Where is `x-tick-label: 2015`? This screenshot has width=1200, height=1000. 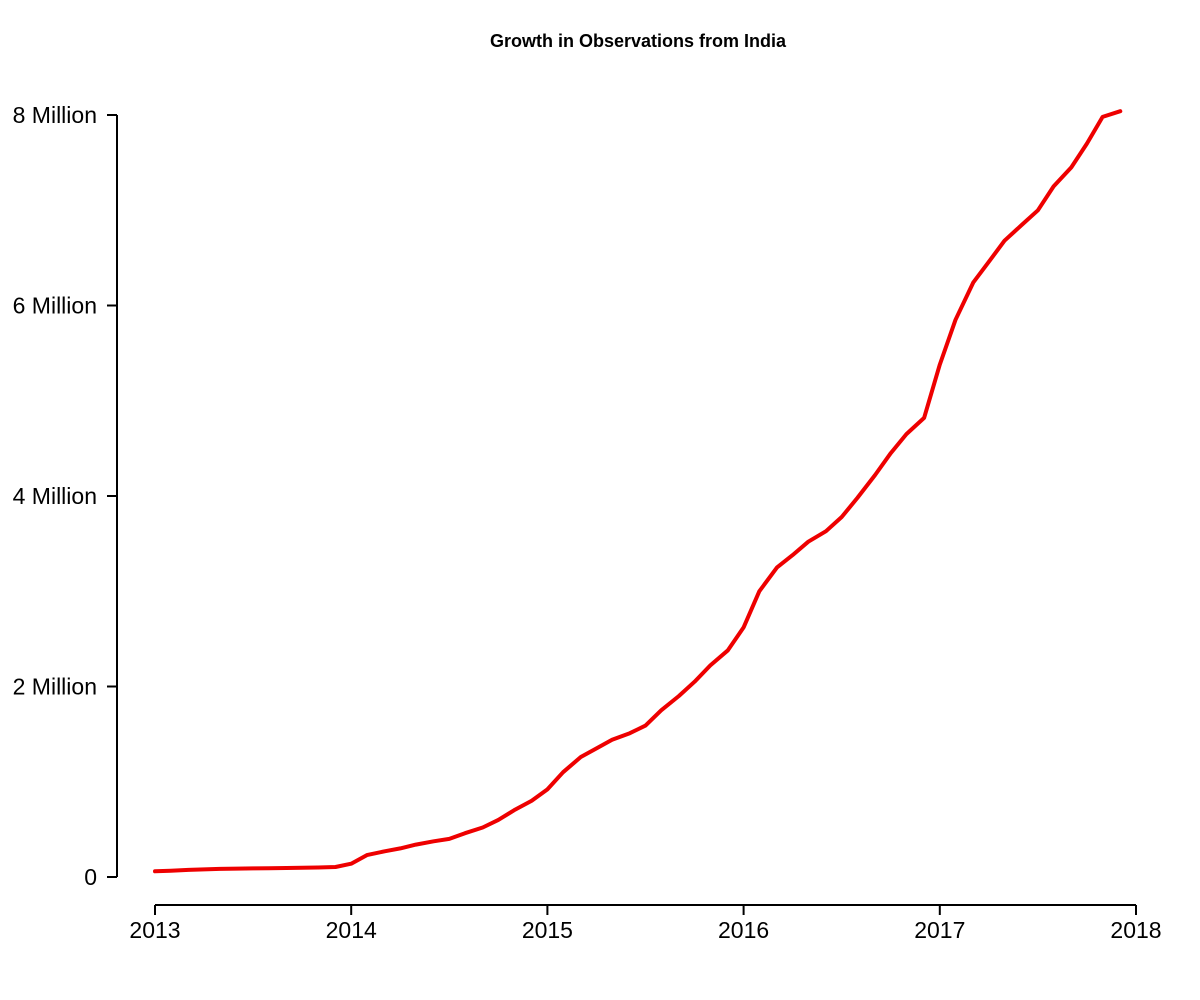
x-tick-label: 2015 is located at coordinates (547, 930).